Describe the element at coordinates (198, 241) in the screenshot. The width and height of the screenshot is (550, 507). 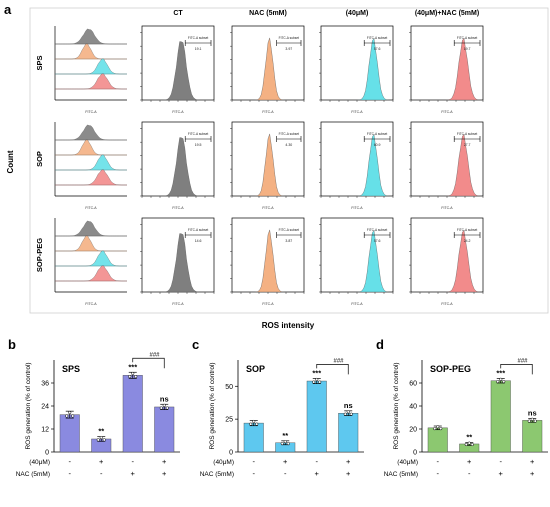
I see `gate-value: 14.6` at that location.